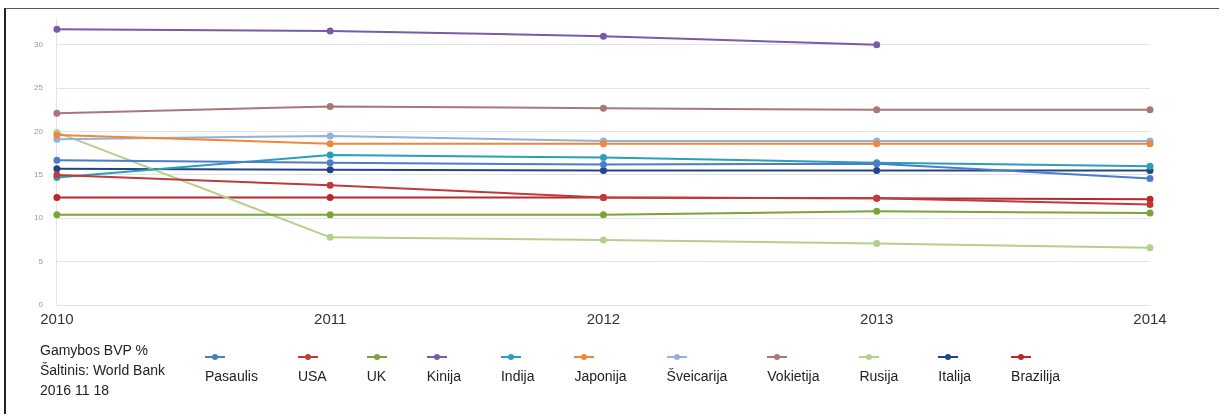 The height and width of the screenshot is (418, 1225). Describe the element at coordinates (103, 370) in the screenshot. I see `text: Gamybos BVP % Šaltinis: World Bank 2016 11 18` at that location.